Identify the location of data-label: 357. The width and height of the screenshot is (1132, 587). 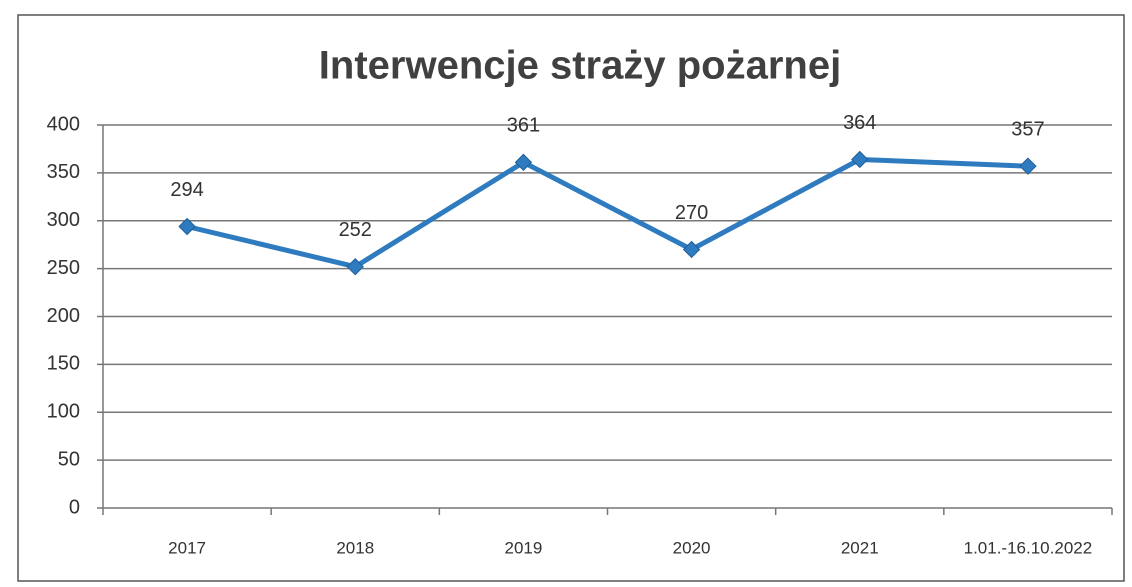
(1027, 129).